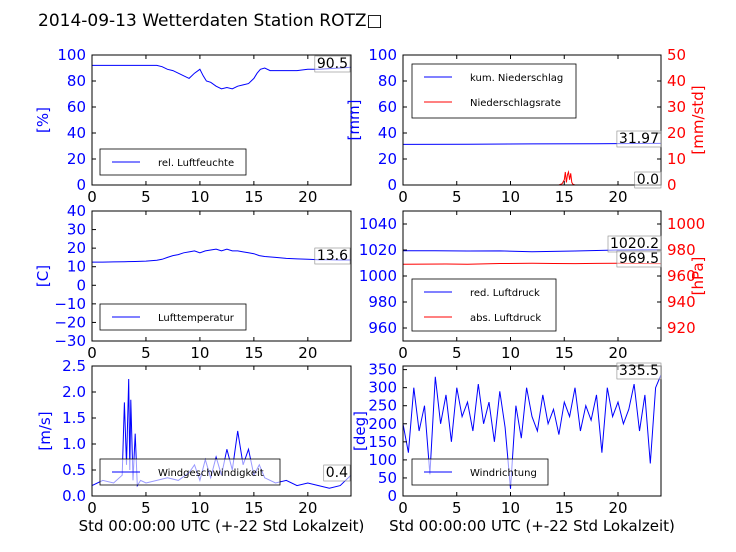  What do you see at coordinates (382, 424) in the screenshot?
I see `y-tick-label: 200` at bounding box center [382, 424].